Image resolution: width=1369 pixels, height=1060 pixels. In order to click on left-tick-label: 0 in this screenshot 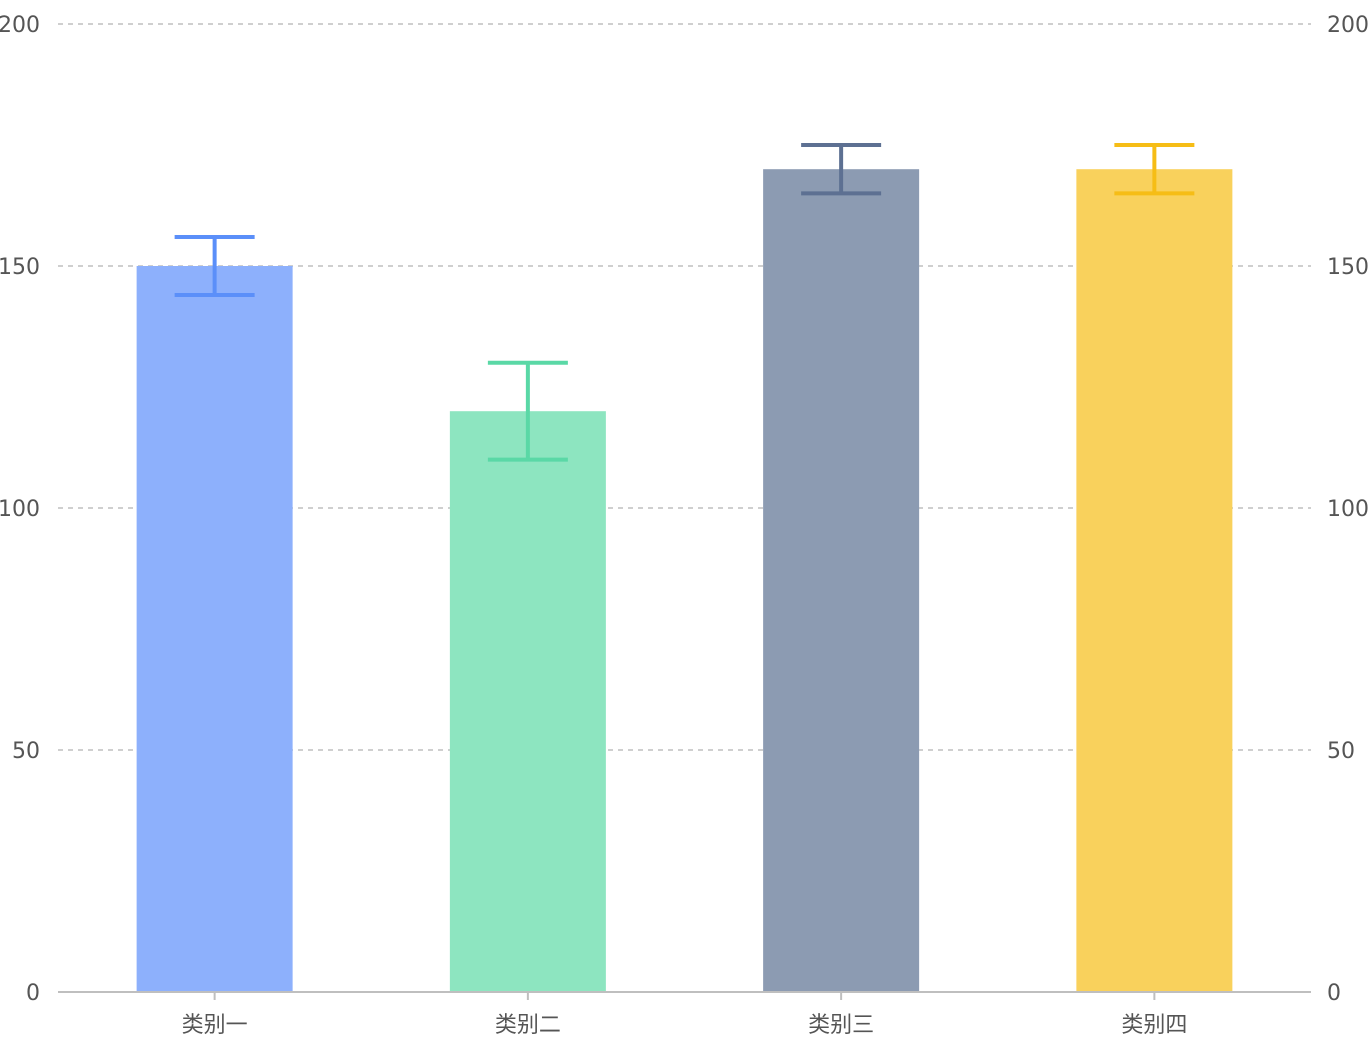, I will do `click(33, 993)`.